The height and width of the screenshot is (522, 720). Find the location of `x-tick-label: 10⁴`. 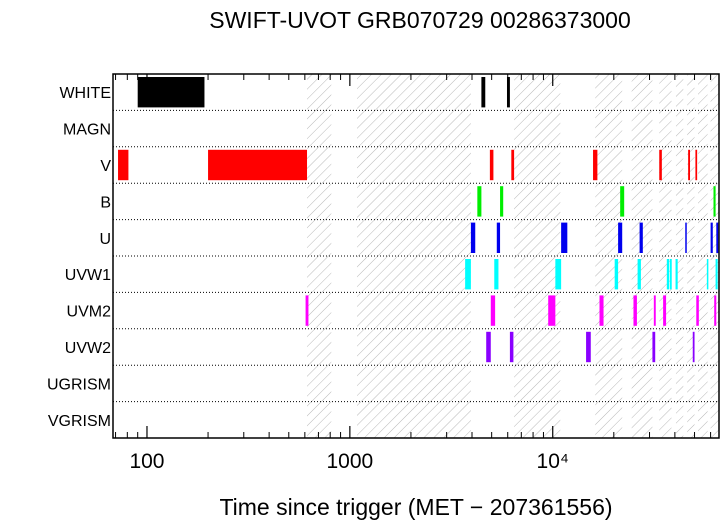

x-tick-label: 10⁴ is located at coordinates (553, 461).